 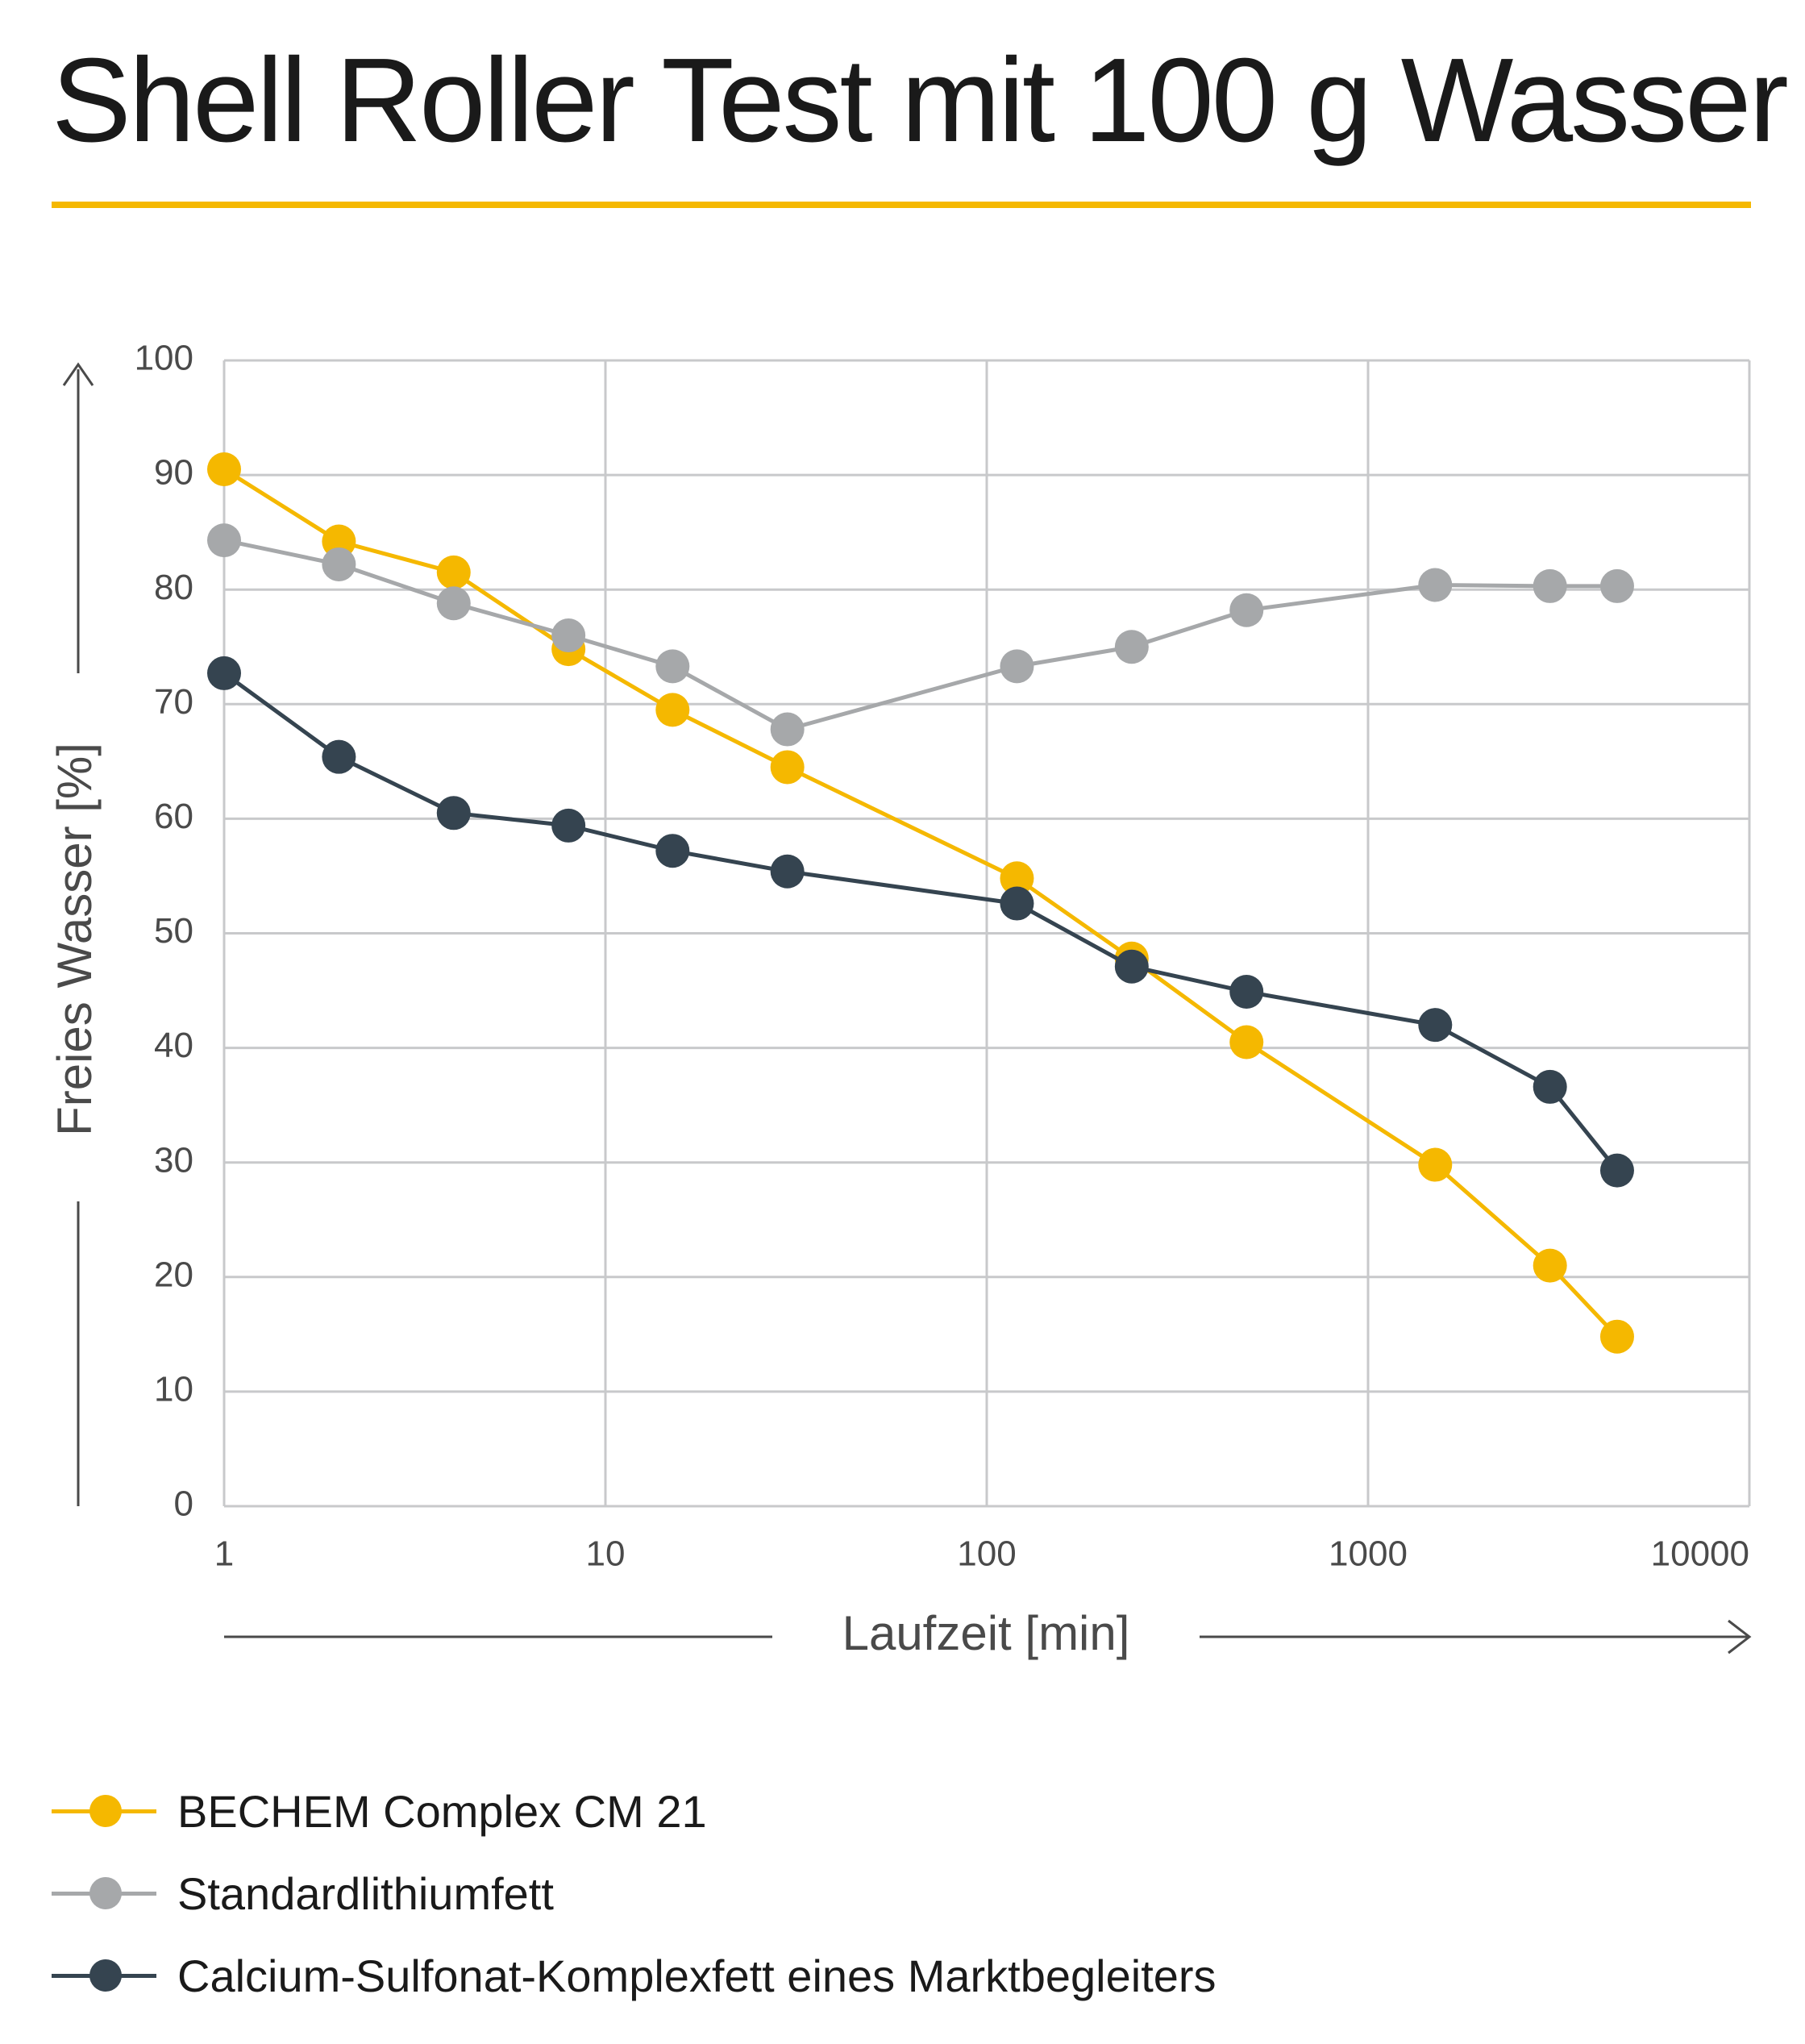 What do you see at coordinates (164, 358) in the screenshot?
I see `y-tick-label: 100` at bounding box center [164, 358].